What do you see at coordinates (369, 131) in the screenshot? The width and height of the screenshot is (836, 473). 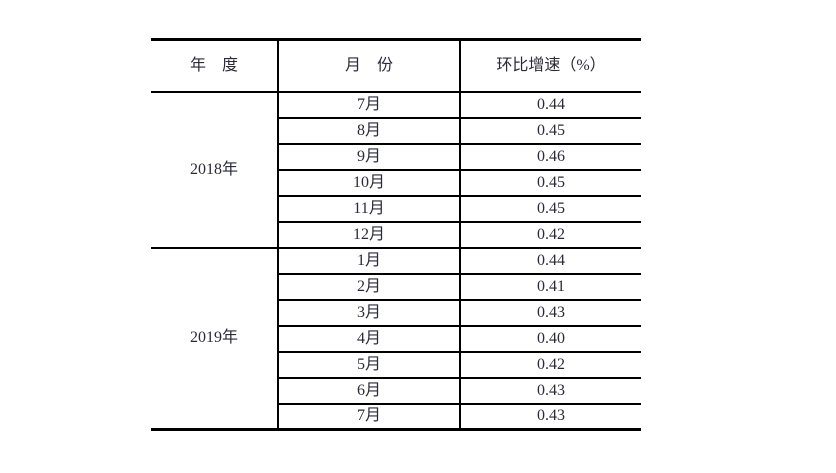 I see `month-cell: 8月` at bounding box center [369, 131].